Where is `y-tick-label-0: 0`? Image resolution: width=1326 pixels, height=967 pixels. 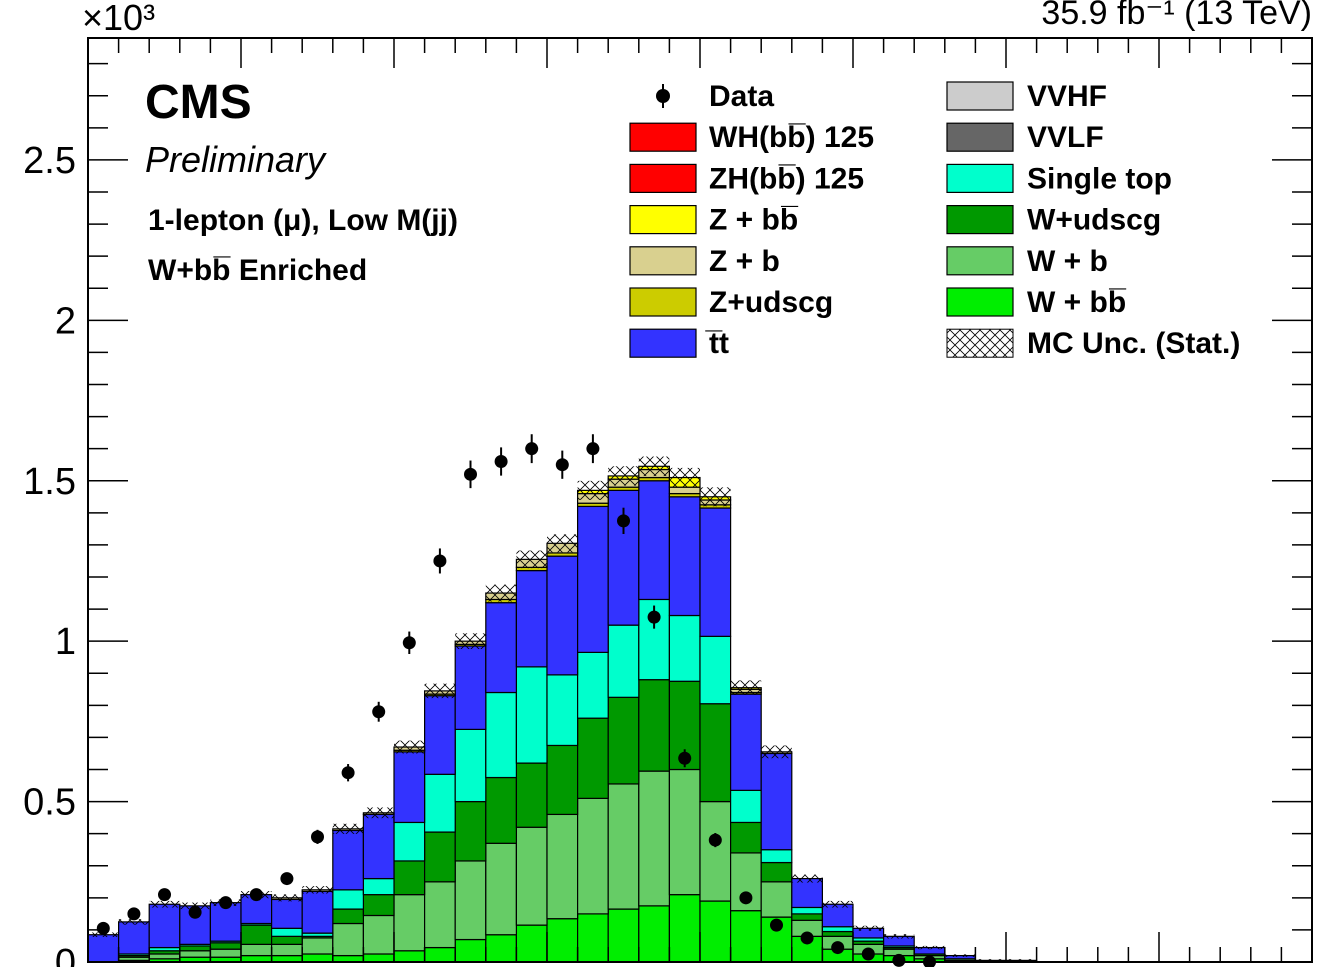
y-tick-label-0: 0 is located at coordinates (65, 954).